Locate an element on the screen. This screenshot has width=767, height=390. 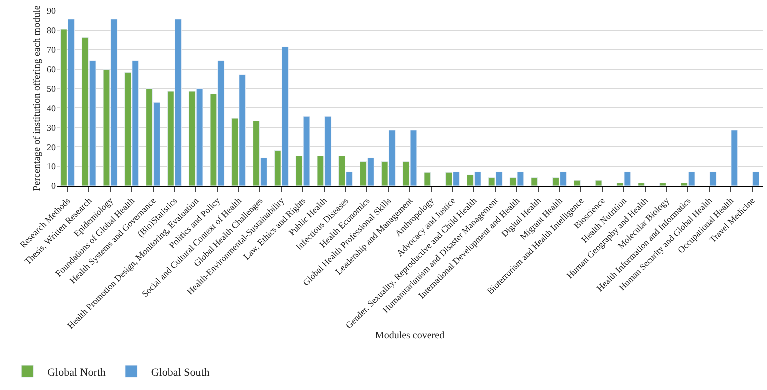
legend-label: Global North is located at coordinates (77, 372).